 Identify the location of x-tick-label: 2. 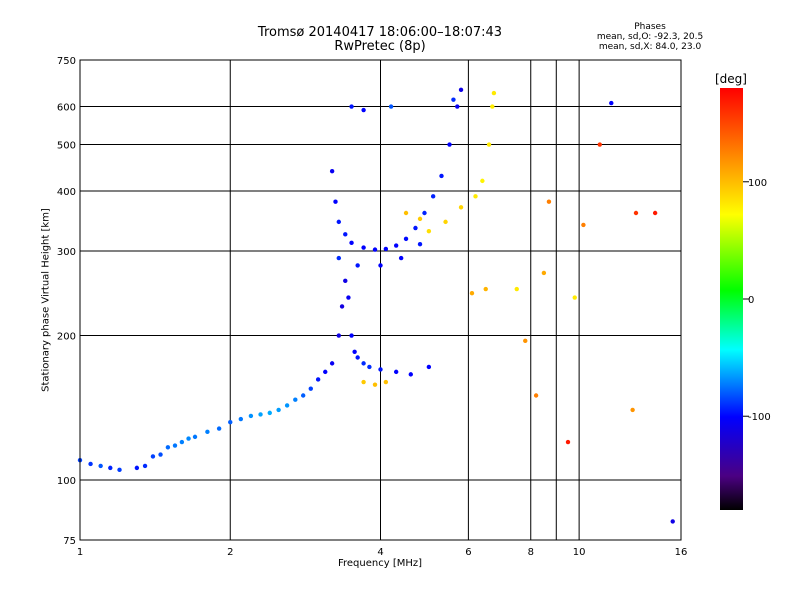
(230, 552).